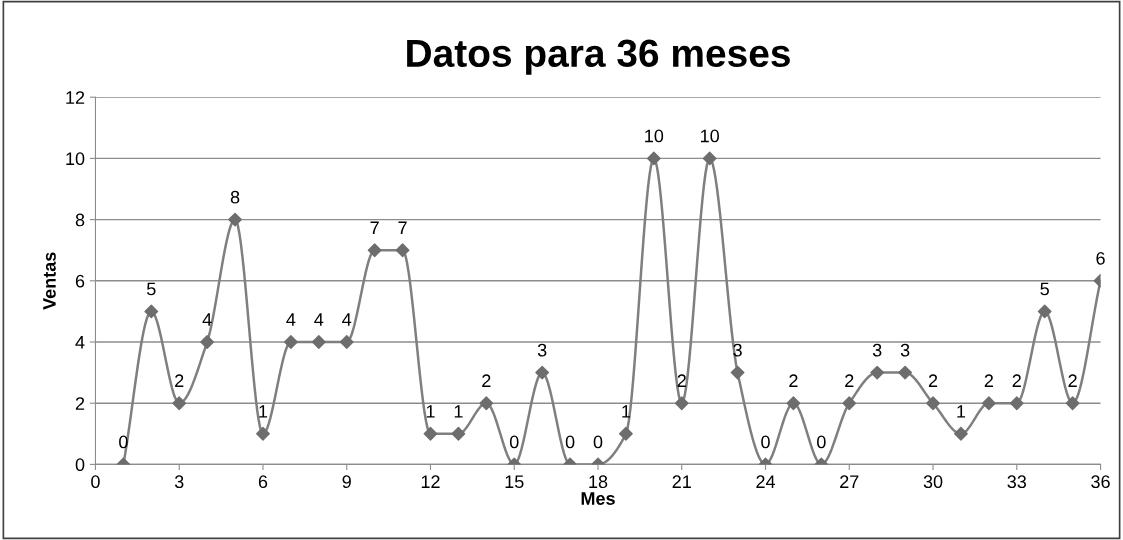 The height and width of the screenshot is (540, 1123). I want to click on chart-title: Datos para 36 meses, so click(598, 57).